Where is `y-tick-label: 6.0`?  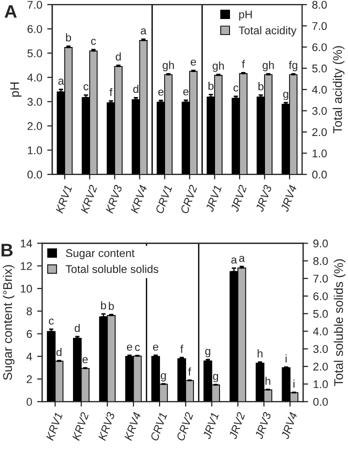 y-tick-label: 6.0 is located at coordinates (35, 29).